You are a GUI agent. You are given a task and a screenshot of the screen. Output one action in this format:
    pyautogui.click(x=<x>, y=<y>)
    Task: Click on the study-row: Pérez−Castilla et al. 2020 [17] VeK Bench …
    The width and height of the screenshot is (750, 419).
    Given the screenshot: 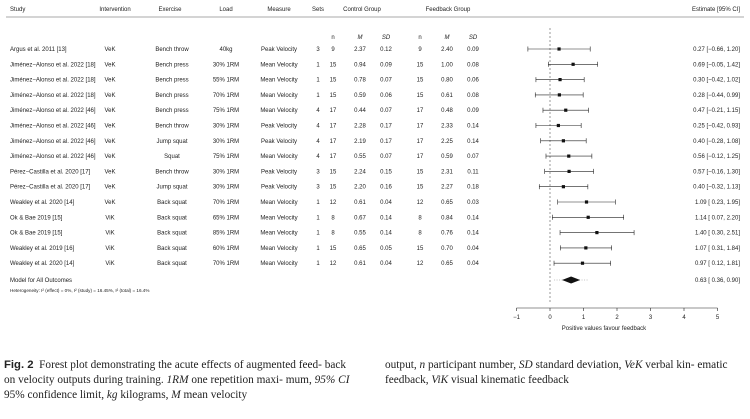 What is the action you would take?
    pyautogui.click(x=375, y=172)
    